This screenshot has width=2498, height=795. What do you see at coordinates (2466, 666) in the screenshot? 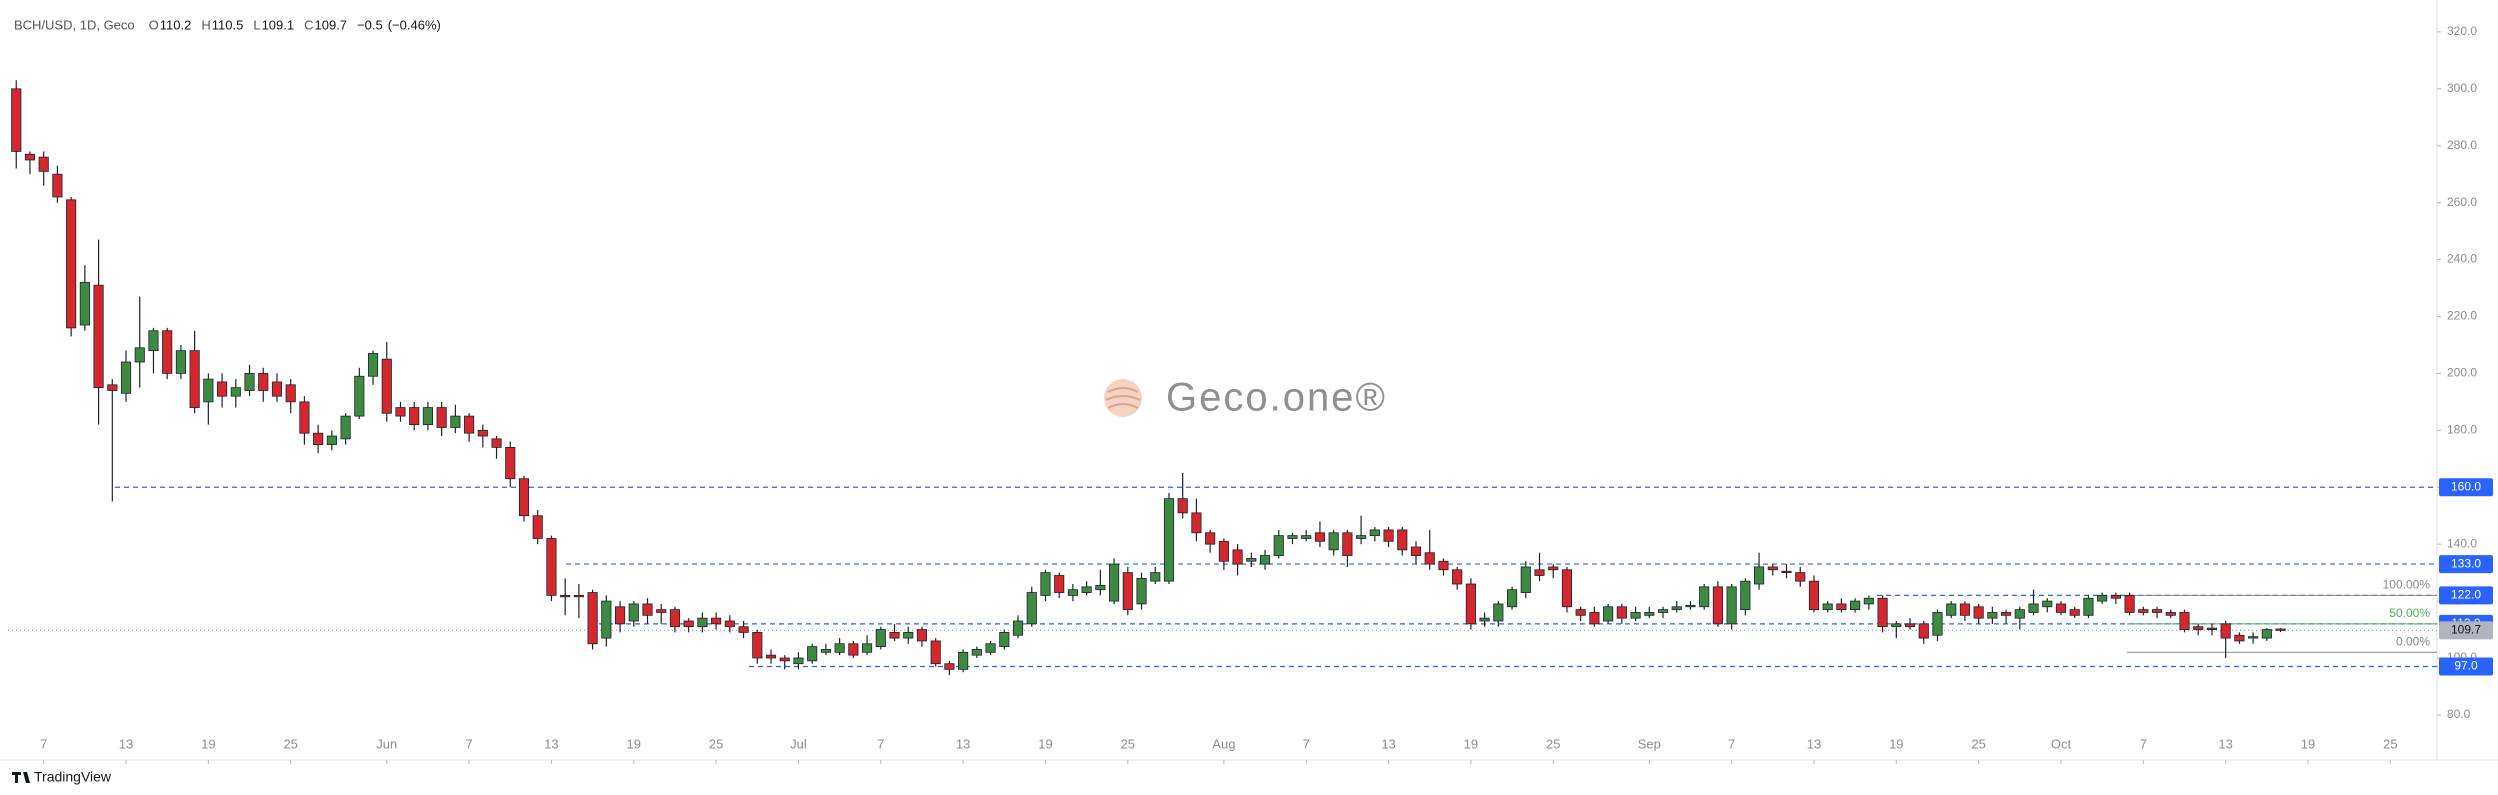
I see `level-price-label: 97.0` at bounding box center [2466, 666].